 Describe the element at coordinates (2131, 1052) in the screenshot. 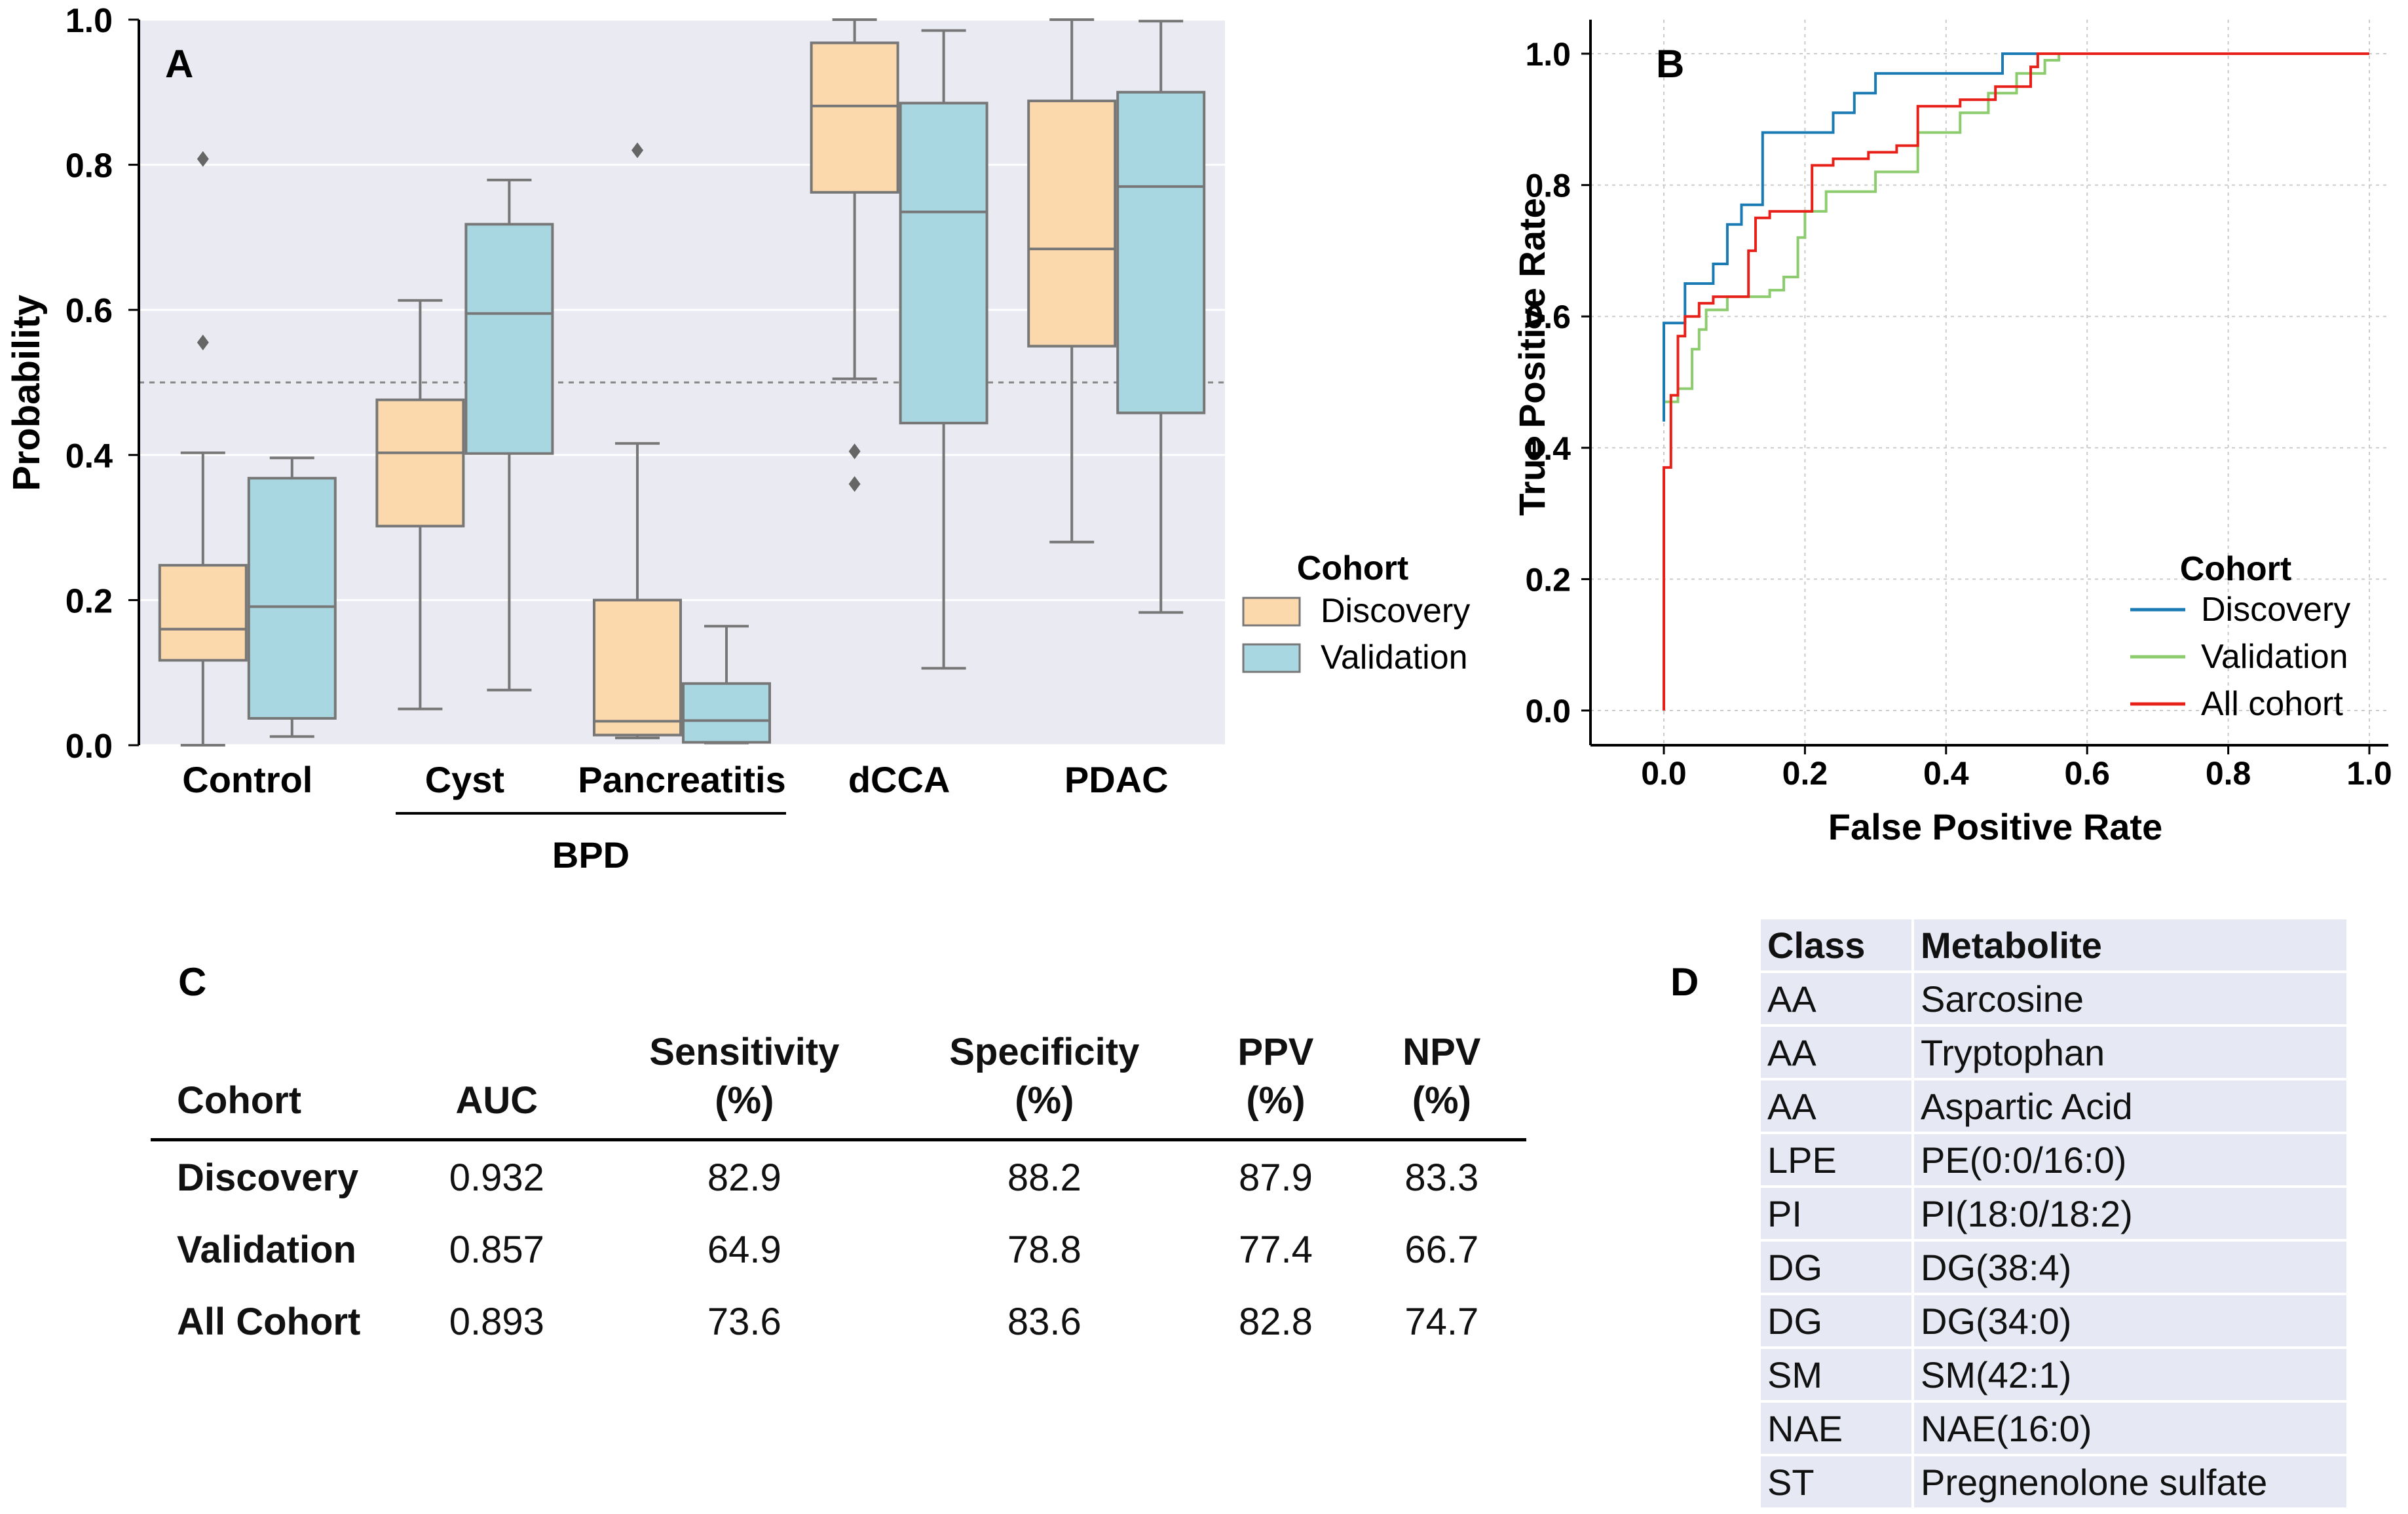

I see `table-cell: Tryptophan` at that location.